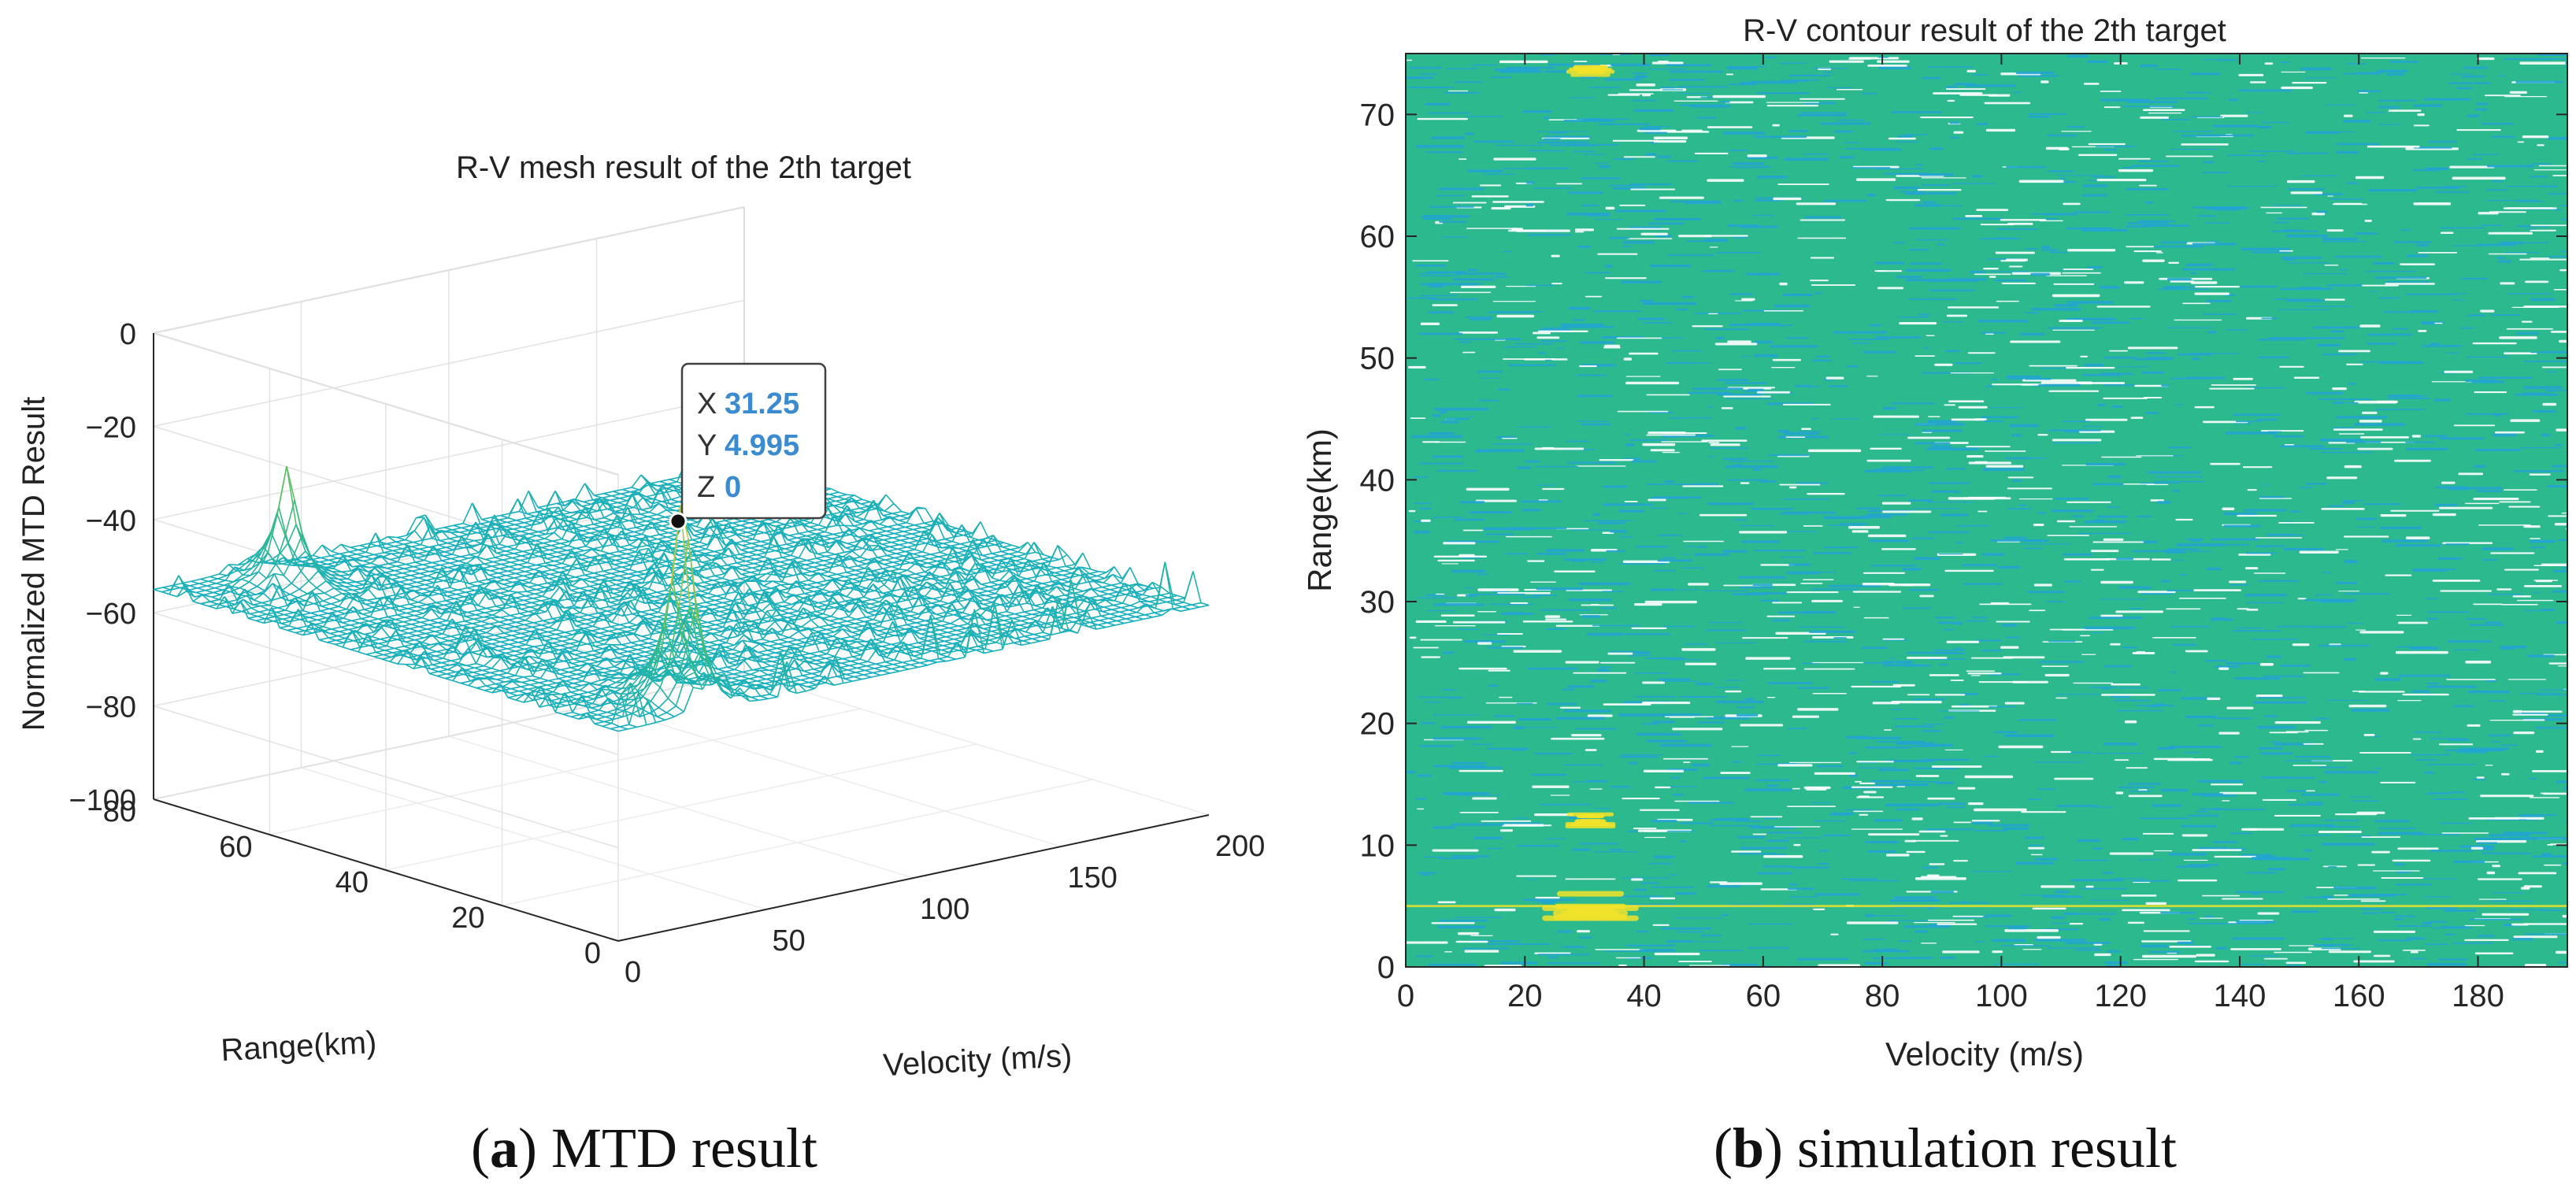 The image size is (2576, 1189). I want to click on x-axis-line, so click(913, 878).